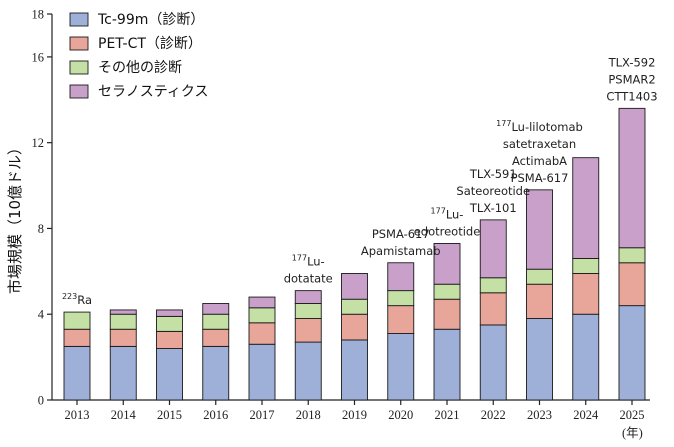  I want to click on y-tick-label: 16, so click(38, 57).